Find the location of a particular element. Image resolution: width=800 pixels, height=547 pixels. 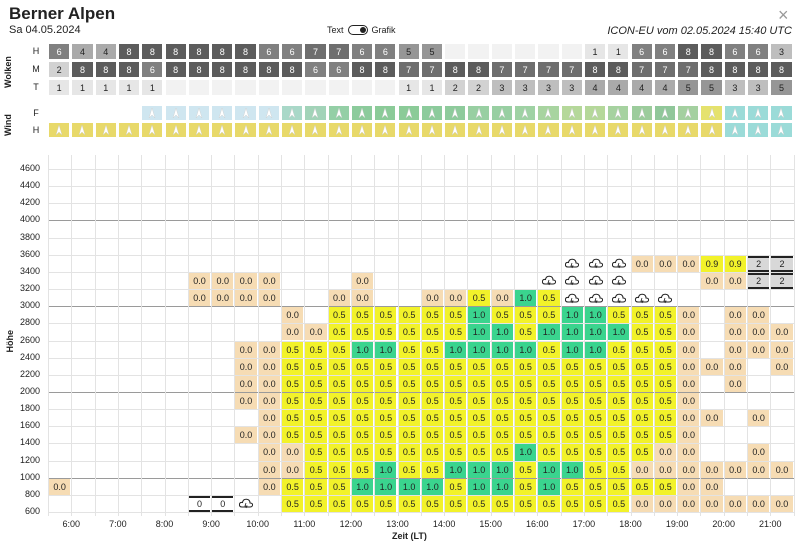

y-tick-label: 3000 is located at coordinates (29, 305).